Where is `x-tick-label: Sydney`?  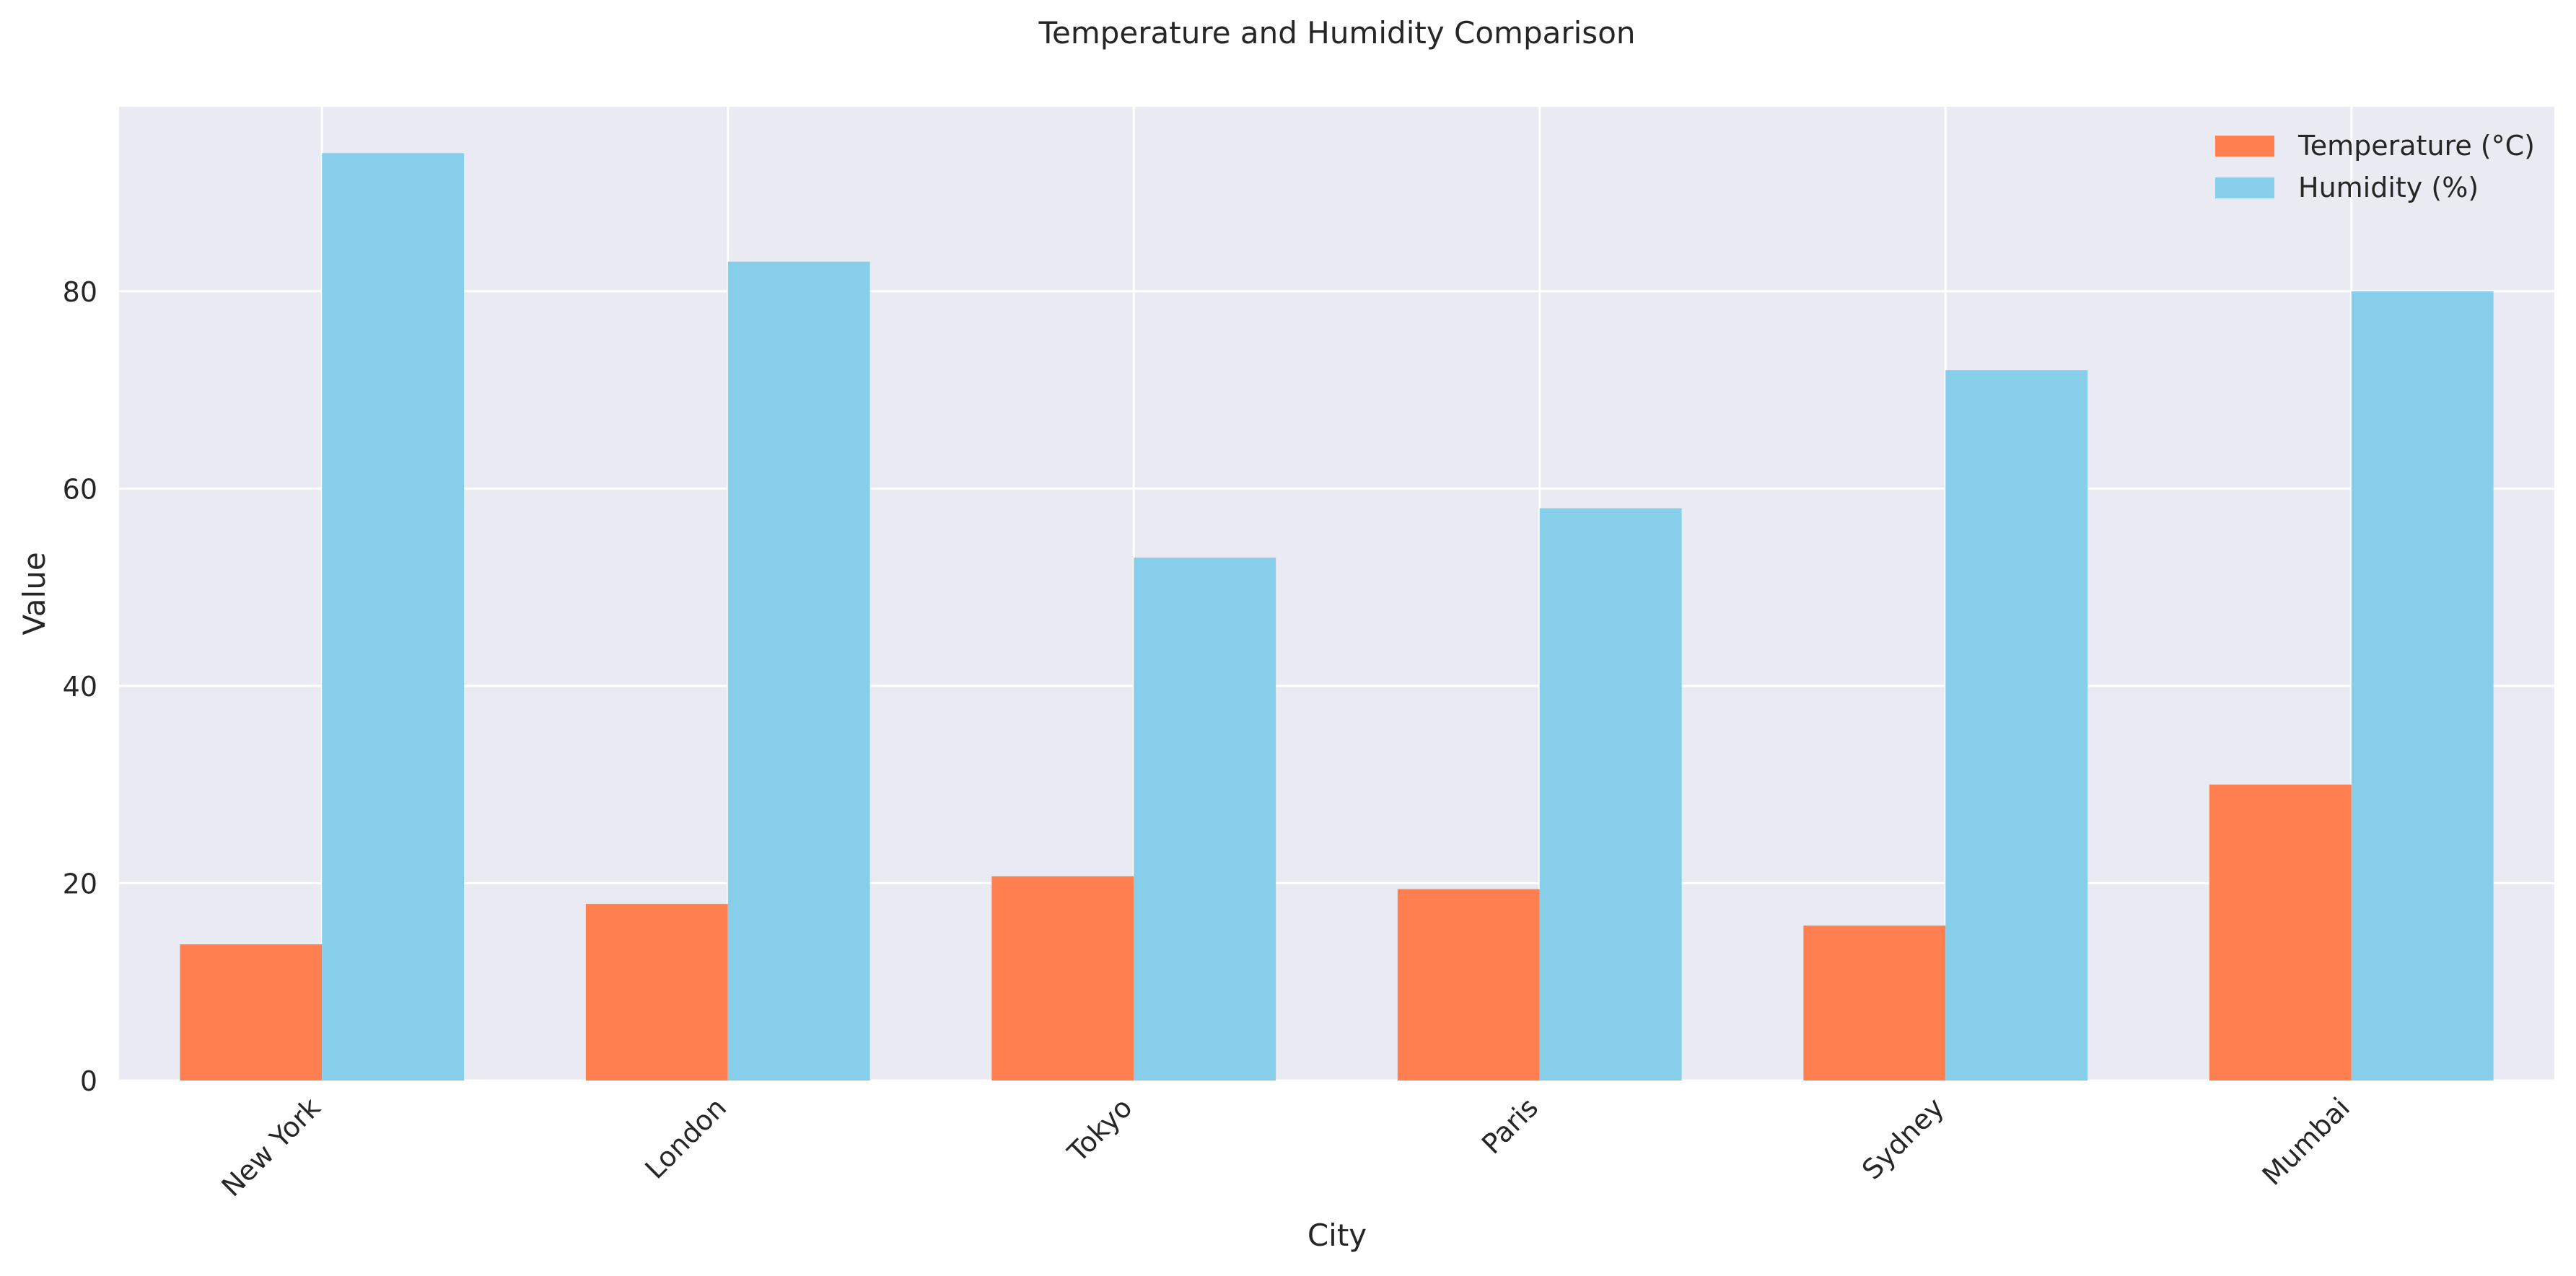 x-tick-label: Sydney is located at coordinates (1903, 1139).